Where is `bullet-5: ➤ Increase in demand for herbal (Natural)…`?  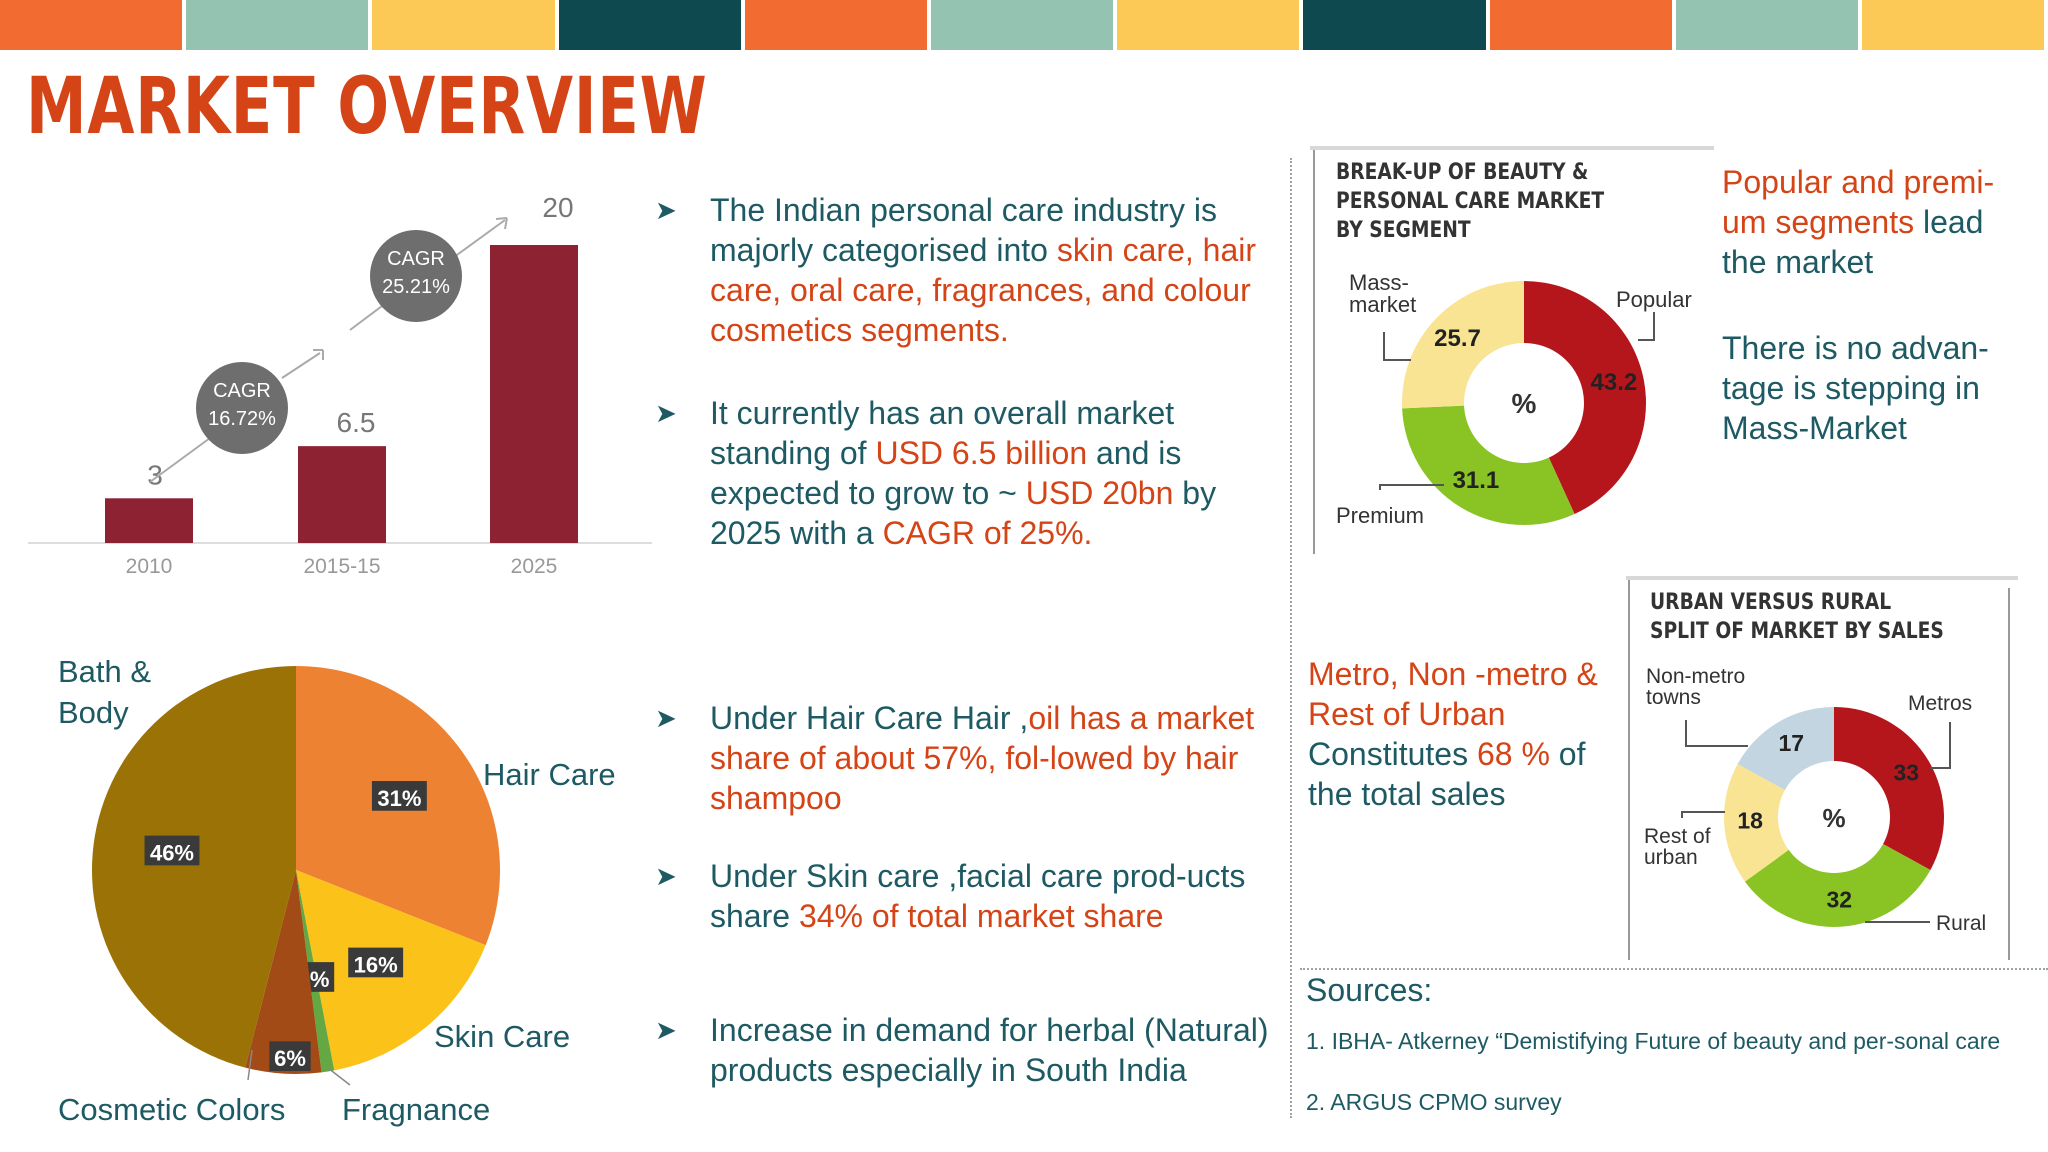
bullet-5: ➤ Increase in demand for herbal (Natural)… is located at coordinates (965, 1050).